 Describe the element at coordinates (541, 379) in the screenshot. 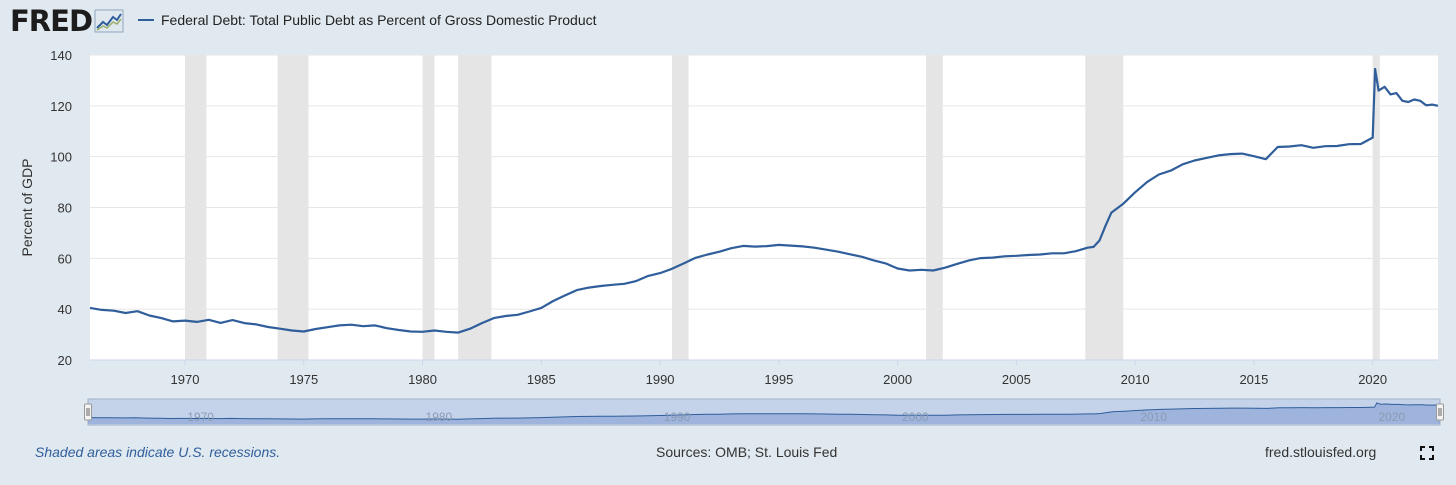

I see `x-tick-label: 1985` at that location.